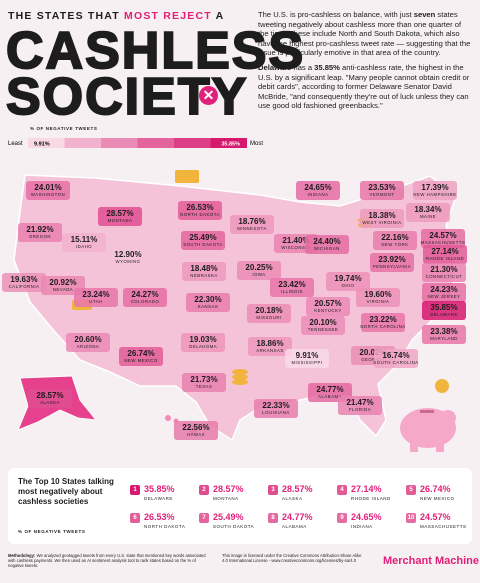  I want to click on methodology-label: Methodology:, so click(22, 555).